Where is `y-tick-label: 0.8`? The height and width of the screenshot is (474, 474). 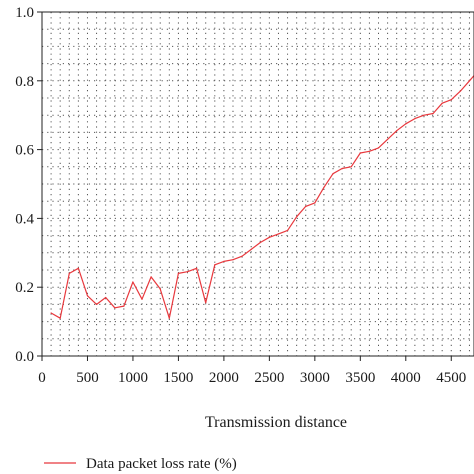 y-tick-label: 0.8 is located at coordinates (24, 82).